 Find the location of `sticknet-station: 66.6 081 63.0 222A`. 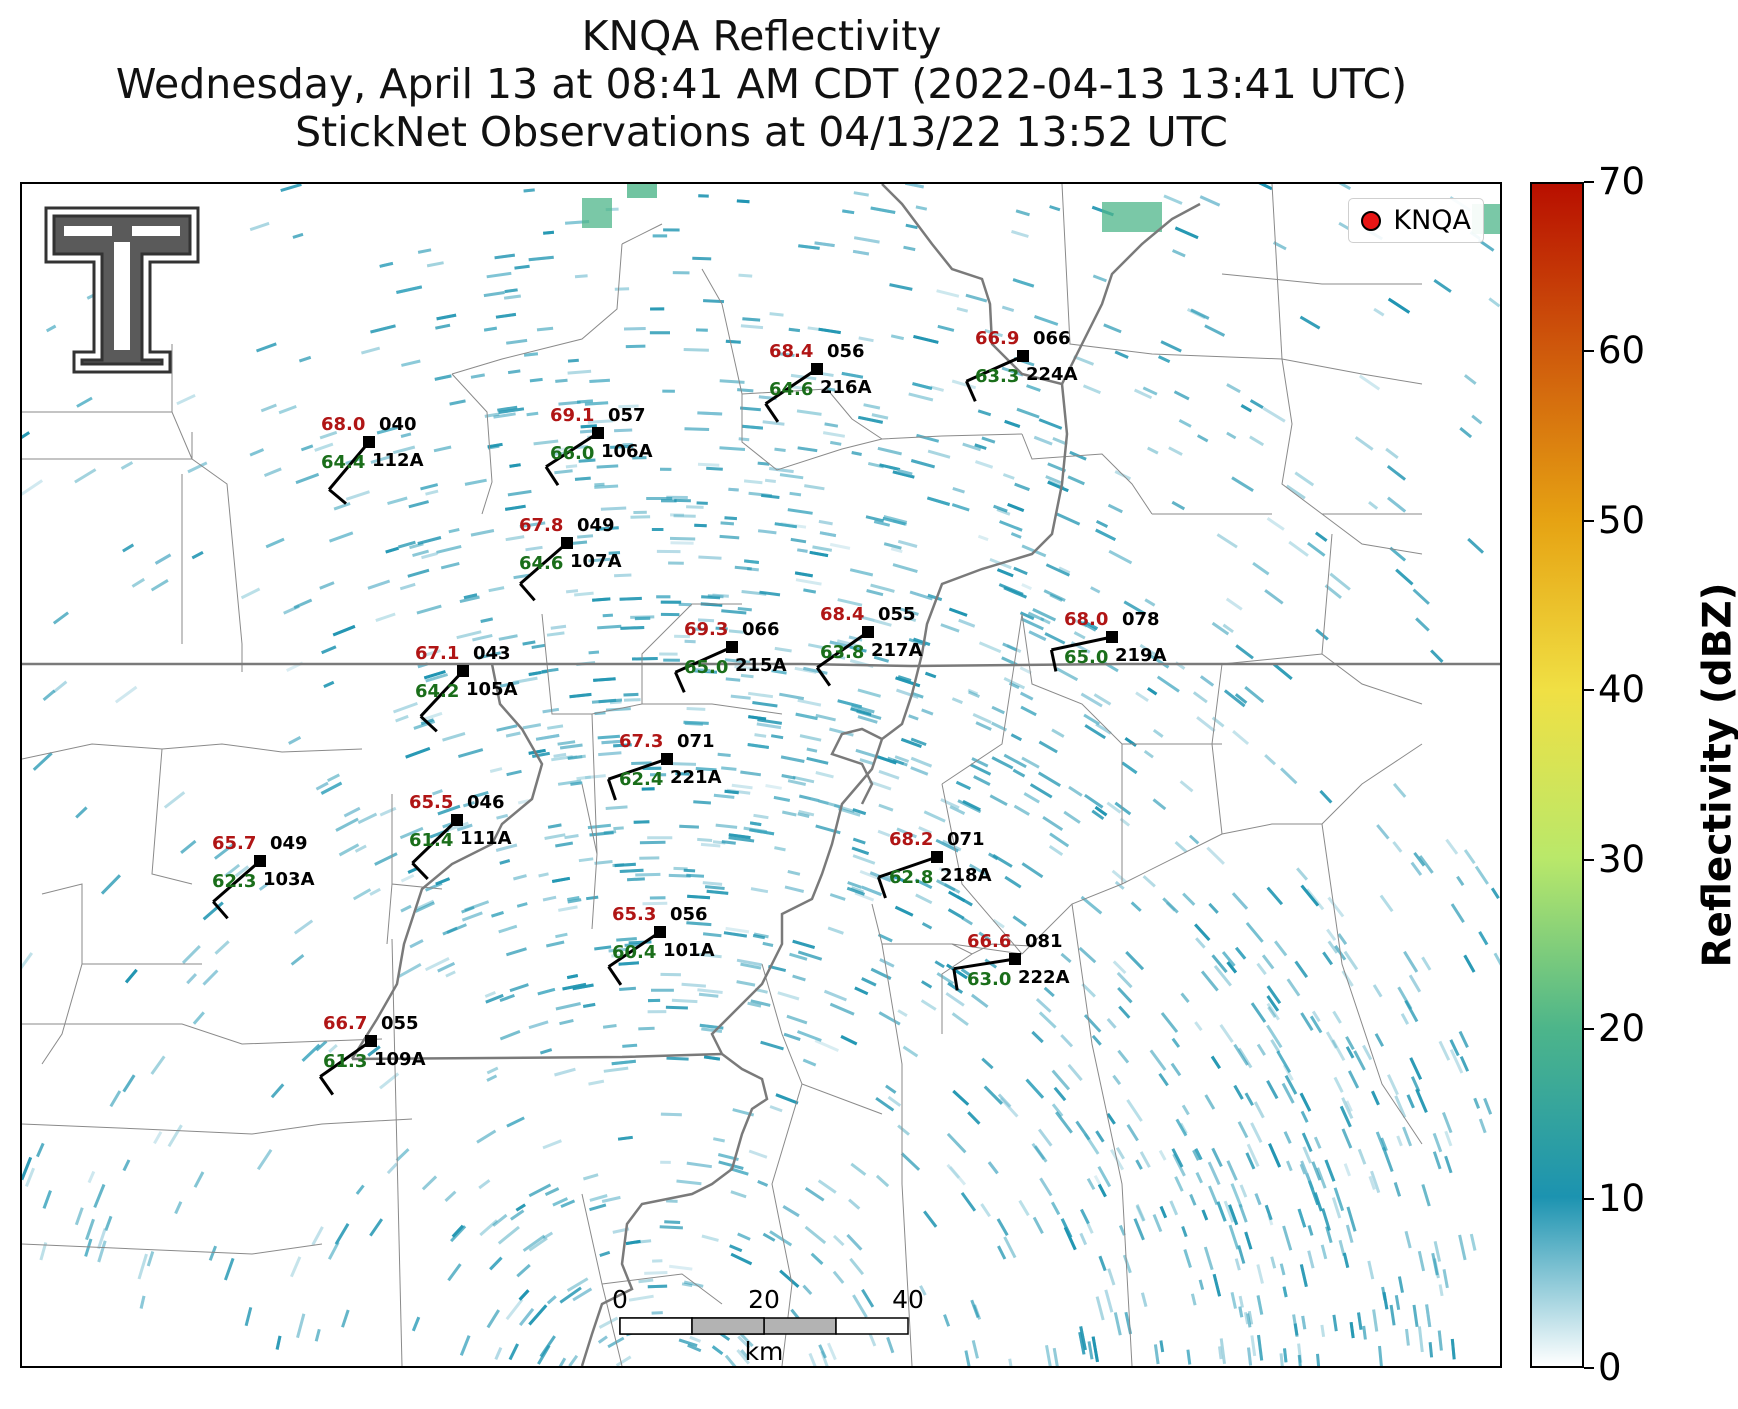

sticknet-station: 66.6 081 63.0 222A is located at coordinates (1011, 961).